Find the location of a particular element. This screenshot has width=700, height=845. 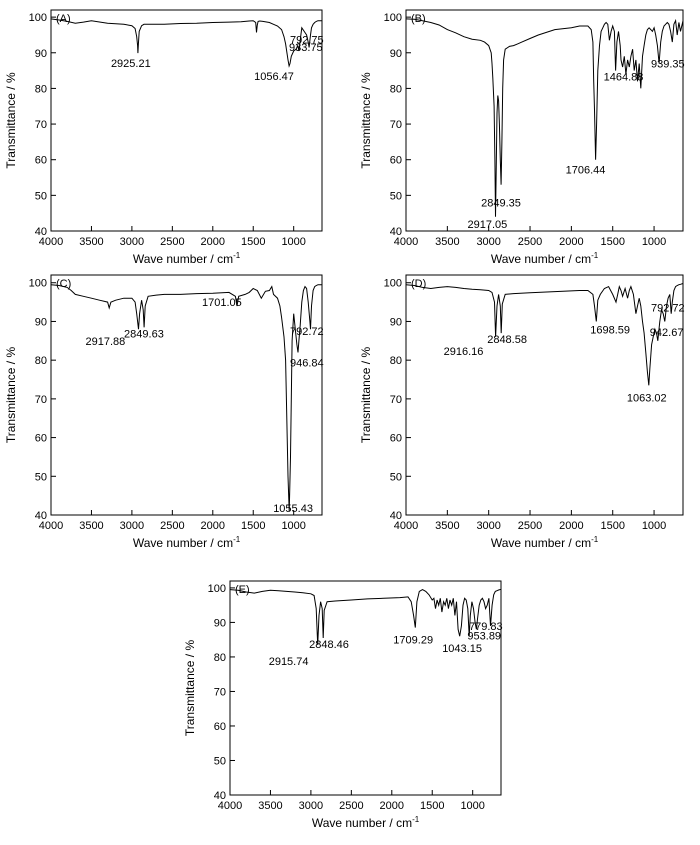

panel-4-peak-label: 792.72 is located at coordinates (668, 309).